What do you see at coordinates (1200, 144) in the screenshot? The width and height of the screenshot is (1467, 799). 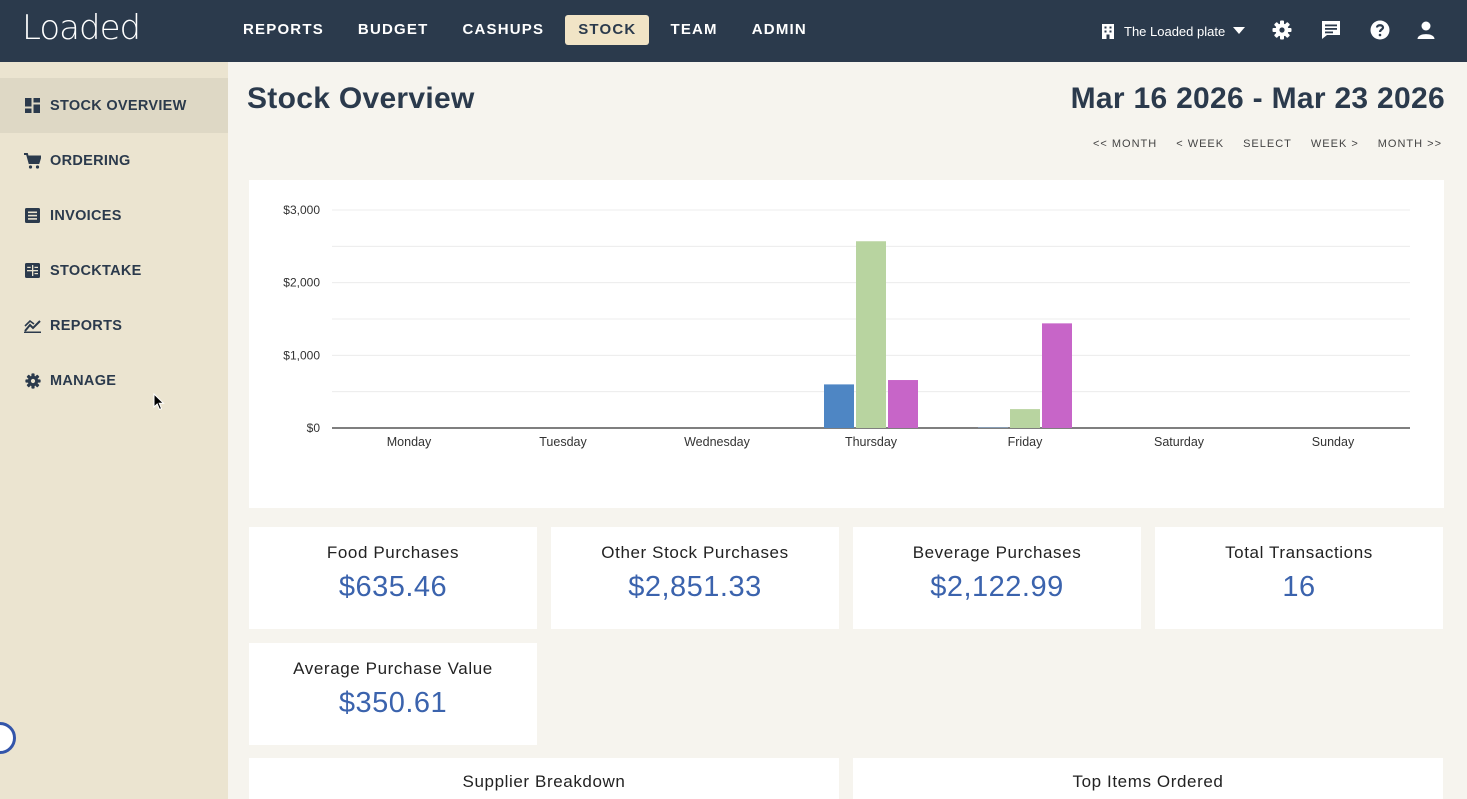 I see `prev-week-button: < WEEK` at bounding box center [1200, 144].